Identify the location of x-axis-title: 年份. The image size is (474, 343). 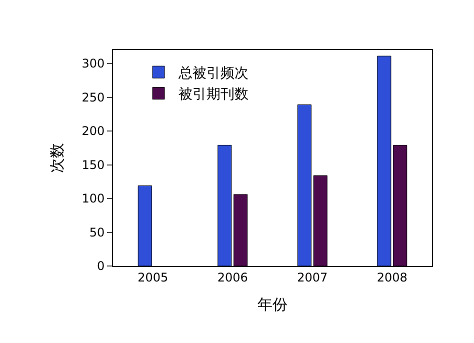
(273, 304).